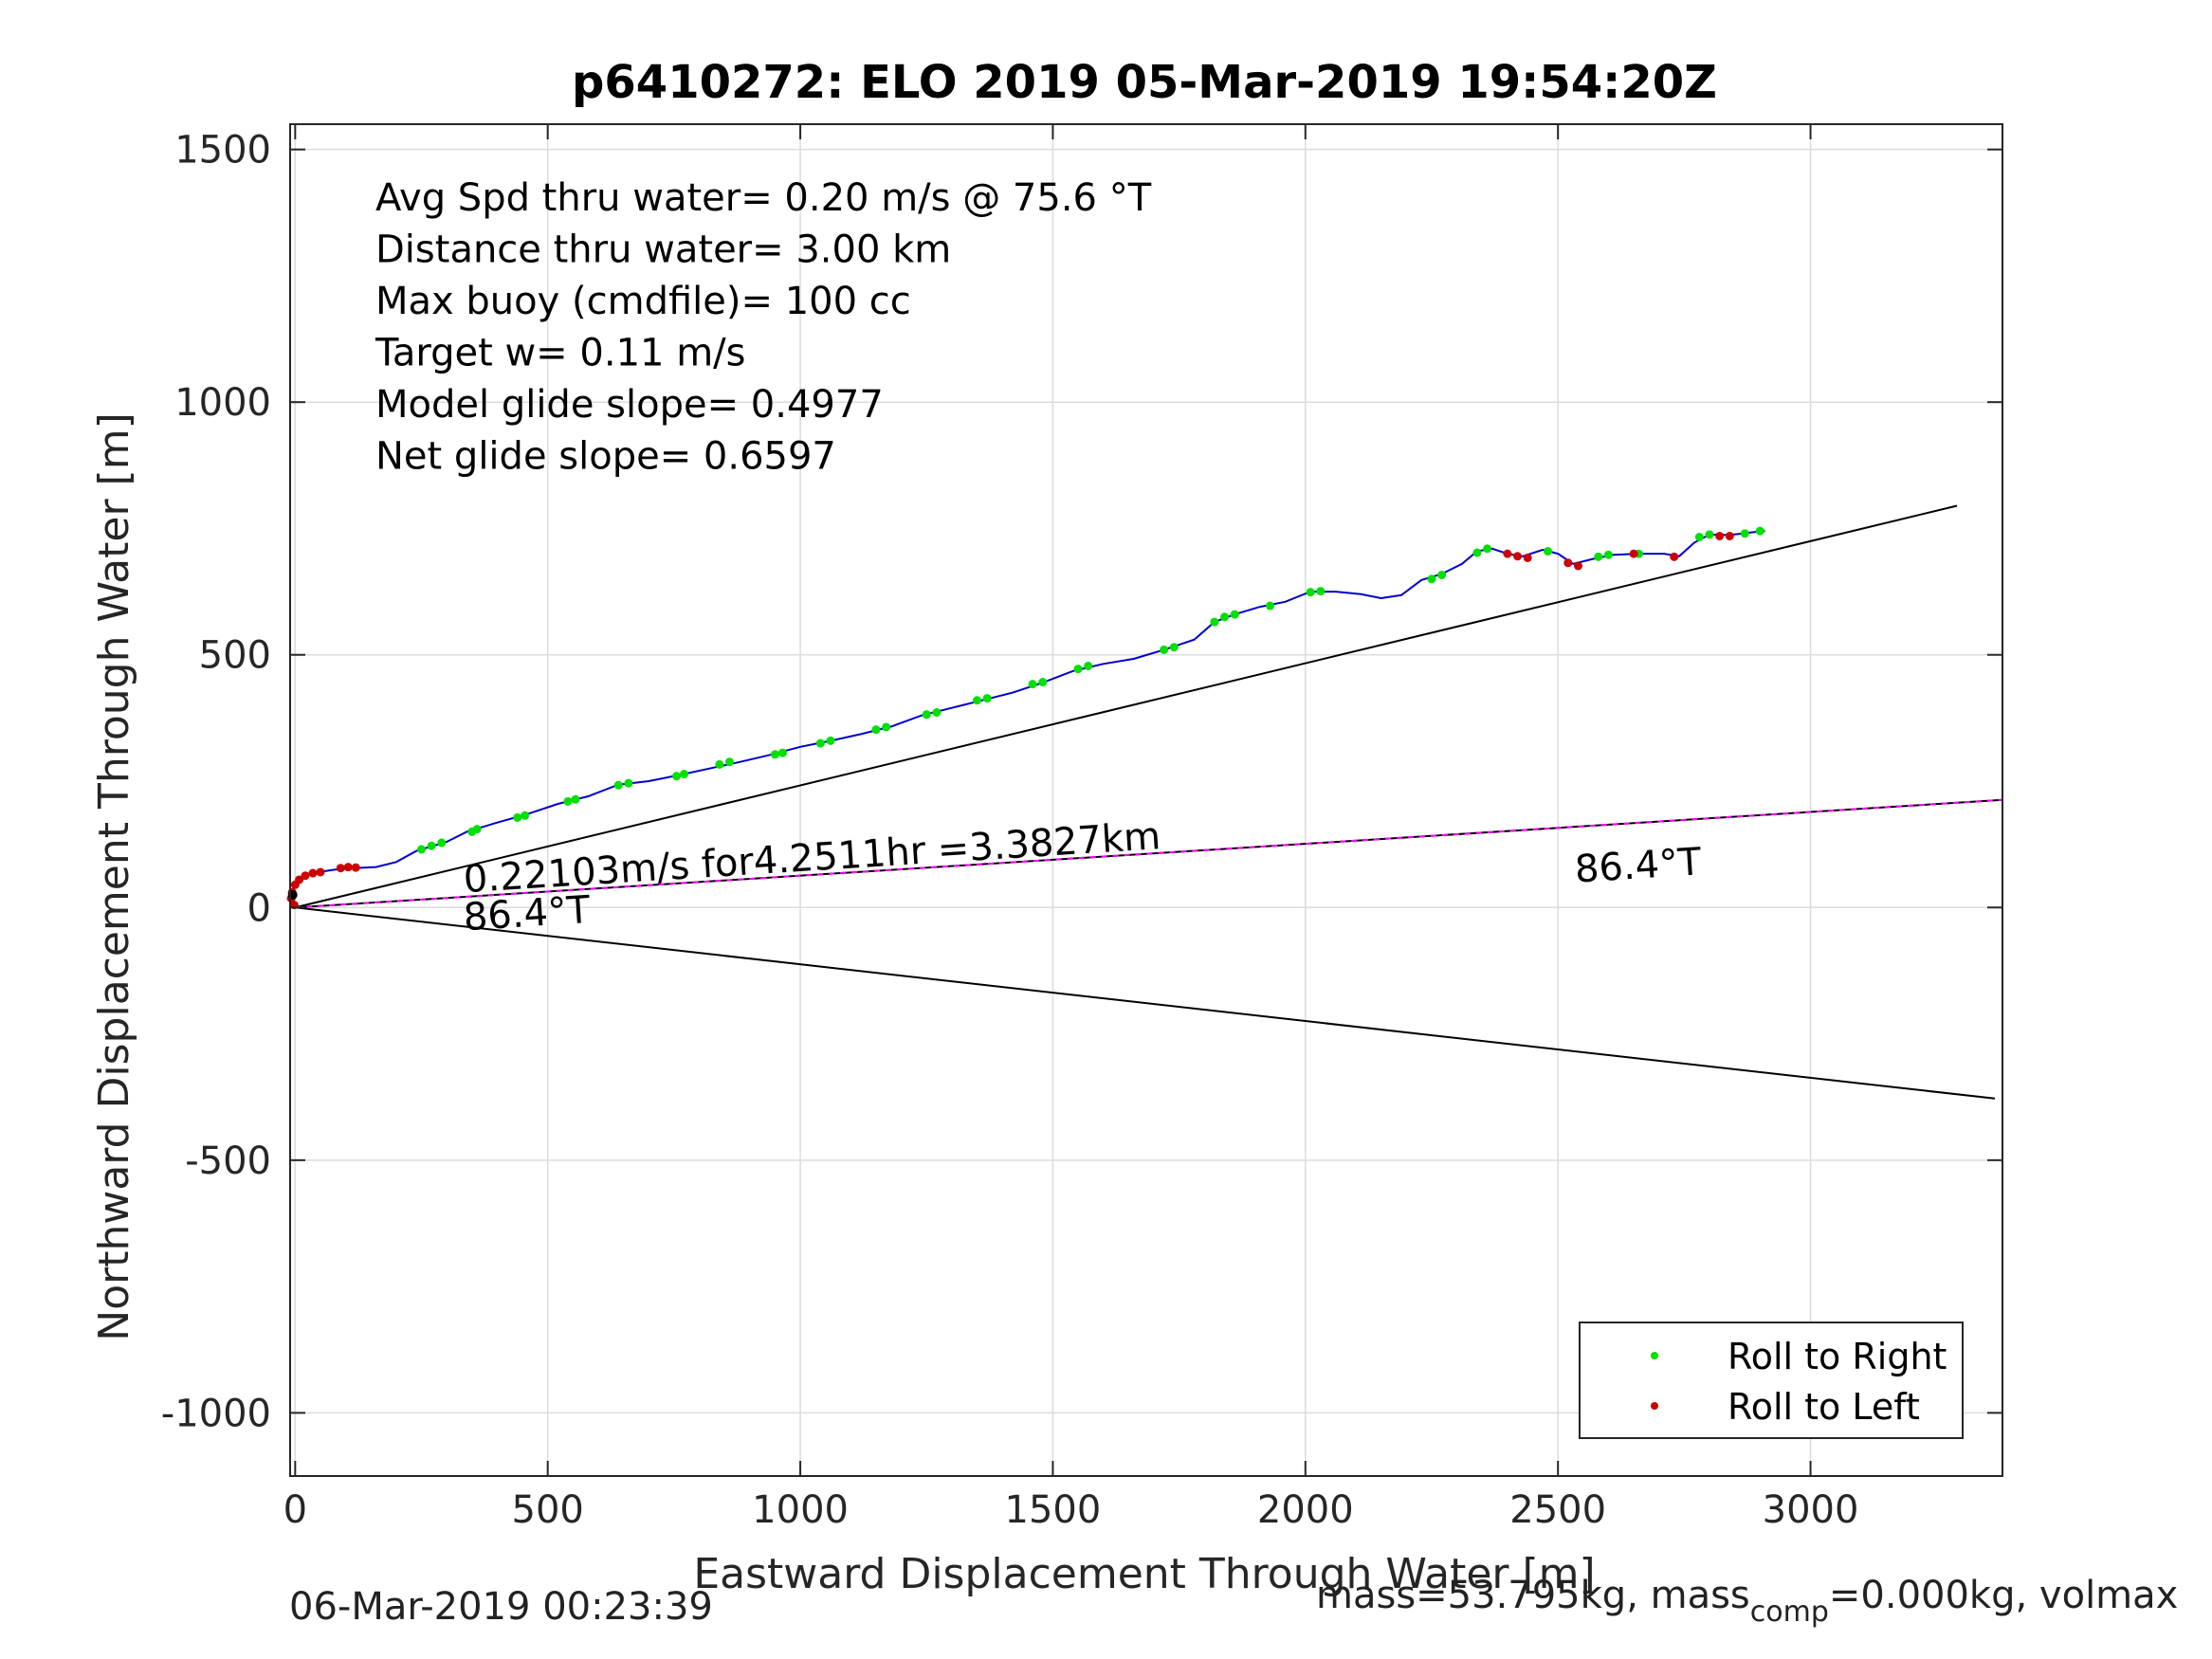 The width and height of the screenshot is (2212, 1659). Describe the element at coordinates (1305, 1510) in the screenshot. I see `x-tick-label: 2000` at that location.